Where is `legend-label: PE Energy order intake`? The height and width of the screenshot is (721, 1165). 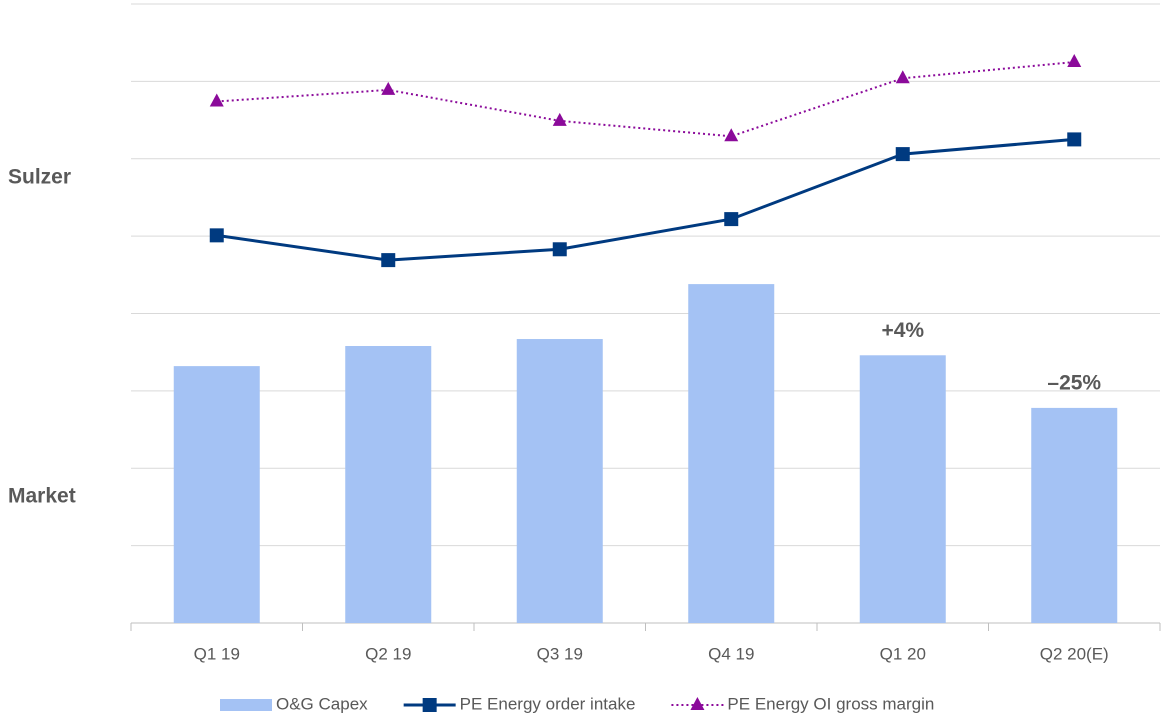
legend-label: PE Energy order intake is located at coordinates (548, 703).